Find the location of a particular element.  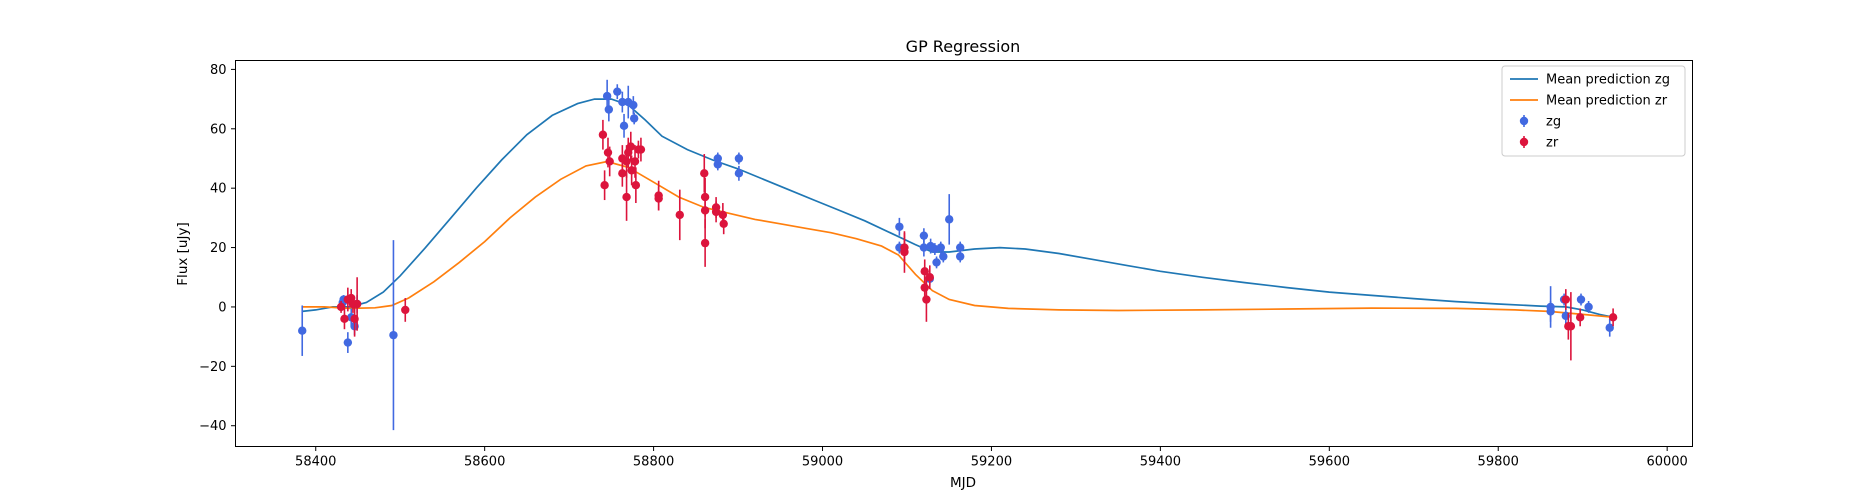

x-tick-label: 58800 is located at coordinates (653, 462).